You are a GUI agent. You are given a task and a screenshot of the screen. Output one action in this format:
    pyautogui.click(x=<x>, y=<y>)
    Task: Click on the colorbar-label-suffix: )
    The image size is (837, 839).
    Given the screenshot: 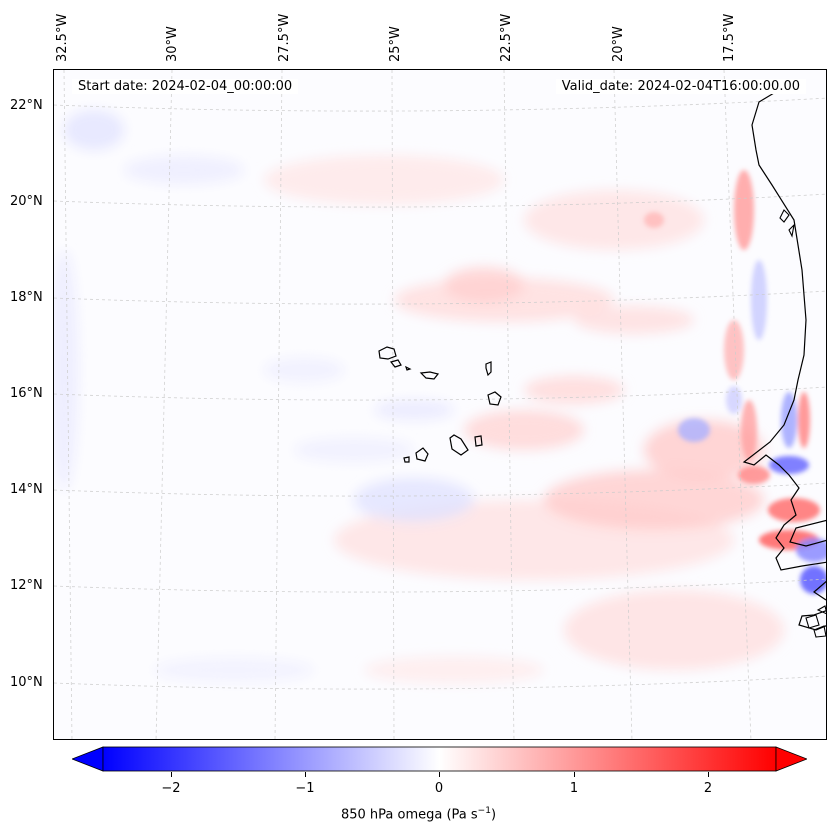 What is the action you would take?
    pyautogui.click(x=493, y=815)
    